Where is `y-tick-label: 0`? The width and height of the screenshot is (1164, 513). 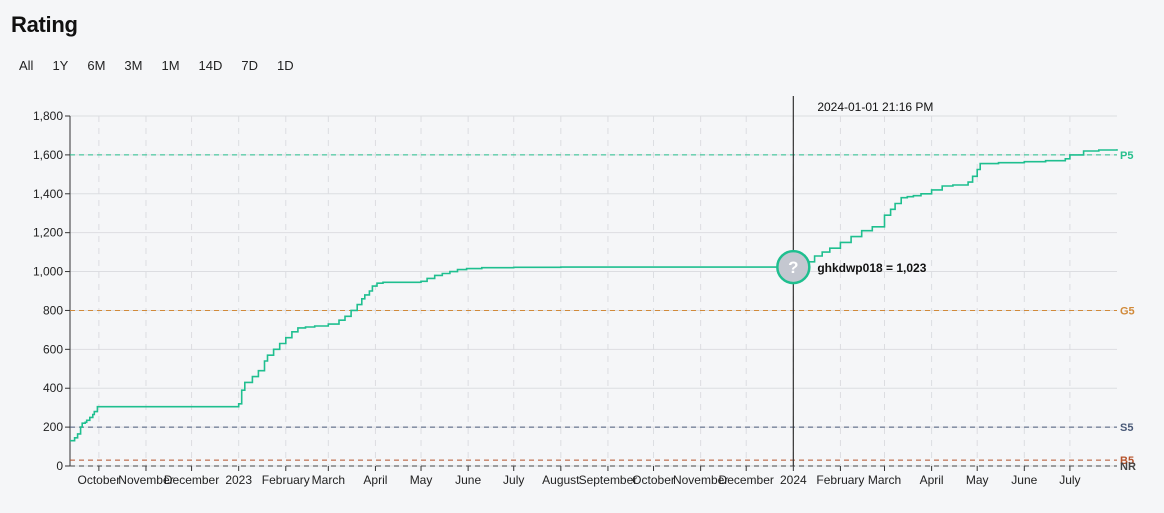 y-tick-label: 0 is located at coordinates (59, 466).